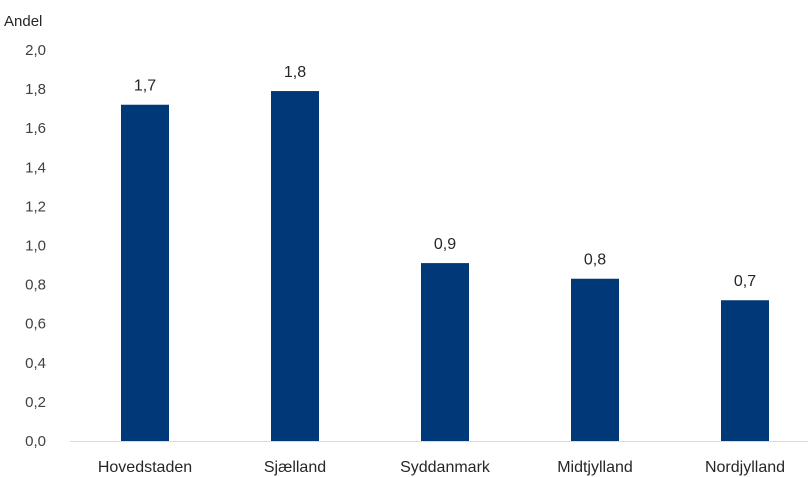 The image size is (811, 477). What do you see at coordinates (35, 167) in the screenshot?
I see `y-tick-label: 1,4` at bounding box center [35, 167].